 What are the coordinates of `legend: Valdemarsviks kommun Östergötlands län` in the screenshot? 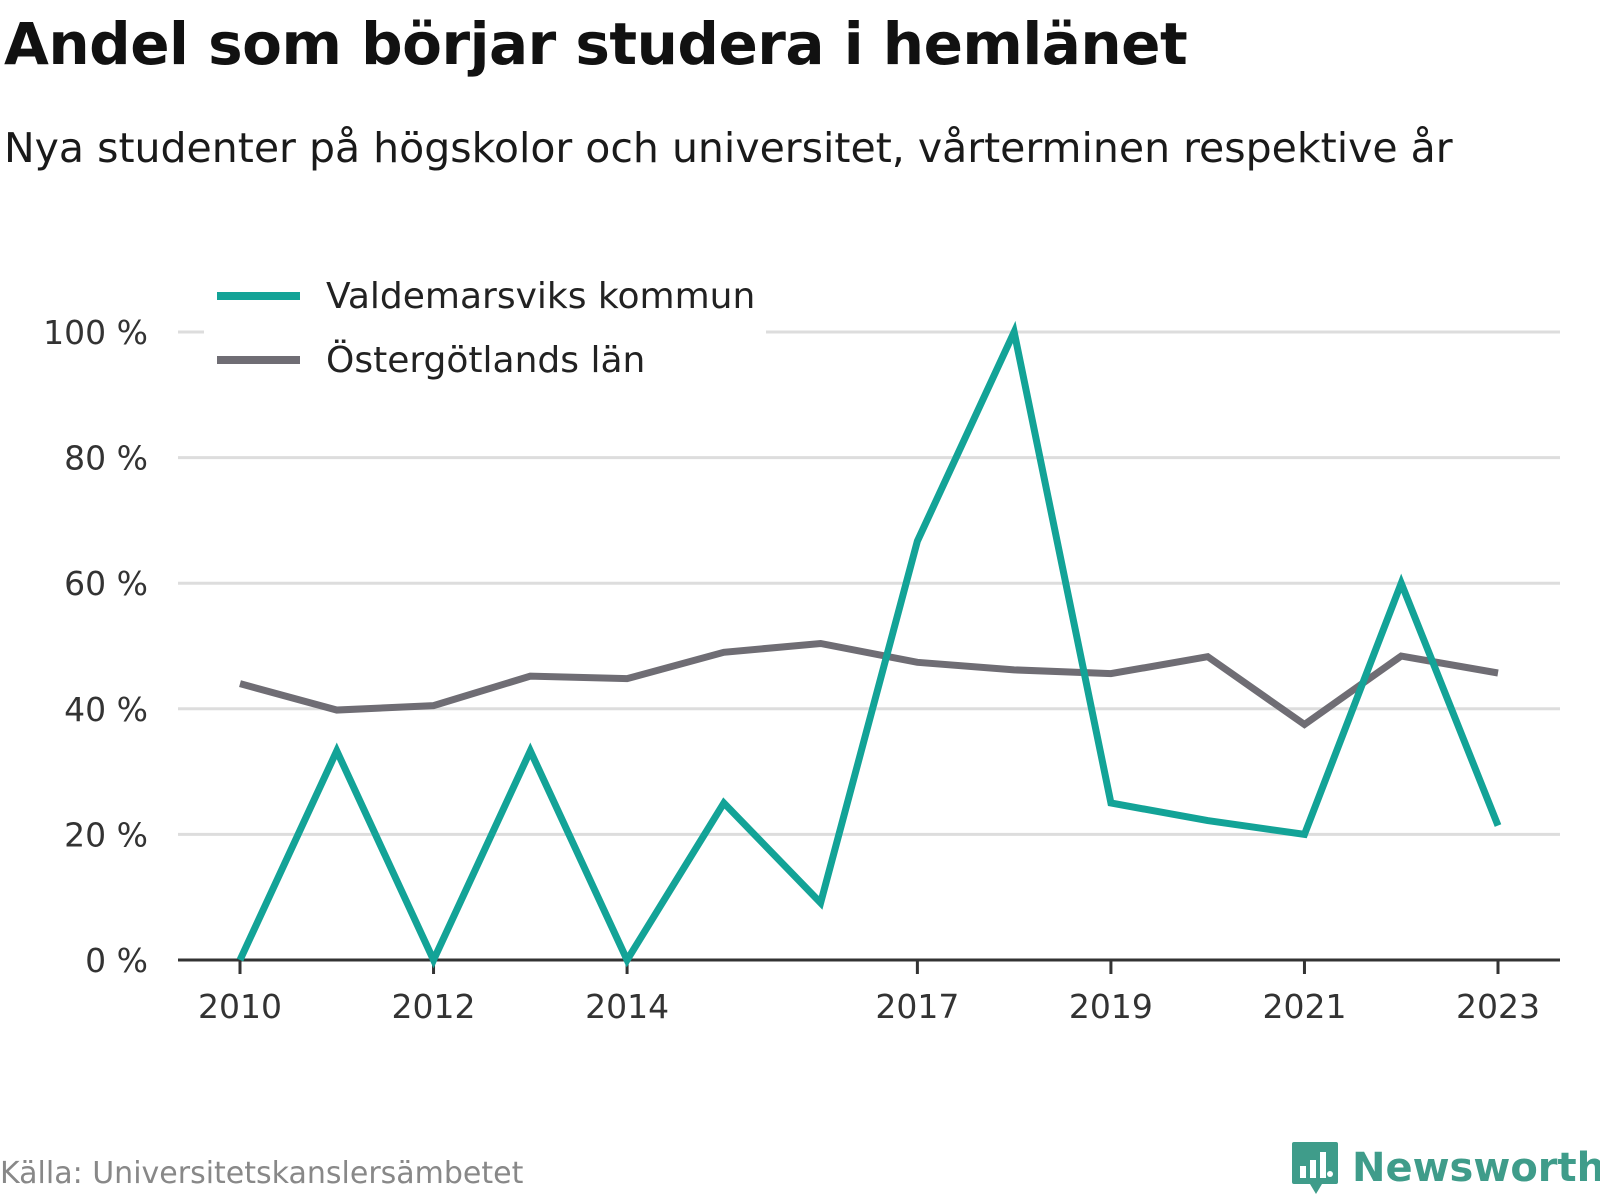 It's located at (485, 325).